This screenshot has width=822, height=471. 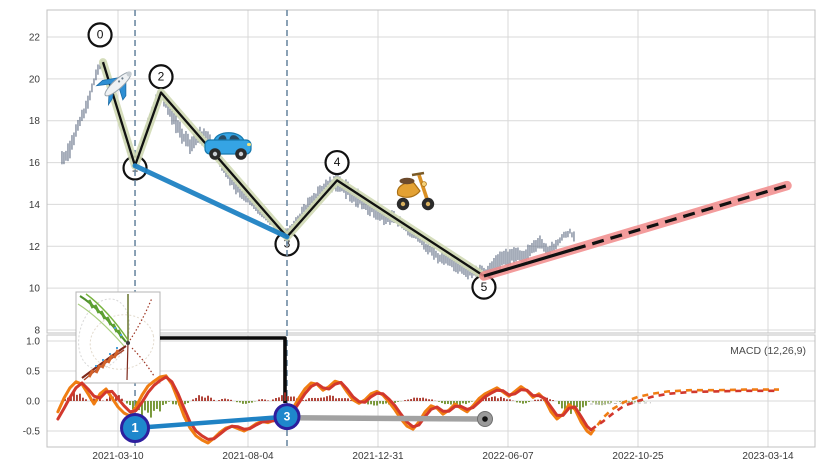 I want to click on x-tick-label: 2021-03-10, so click(x=118, y=456).